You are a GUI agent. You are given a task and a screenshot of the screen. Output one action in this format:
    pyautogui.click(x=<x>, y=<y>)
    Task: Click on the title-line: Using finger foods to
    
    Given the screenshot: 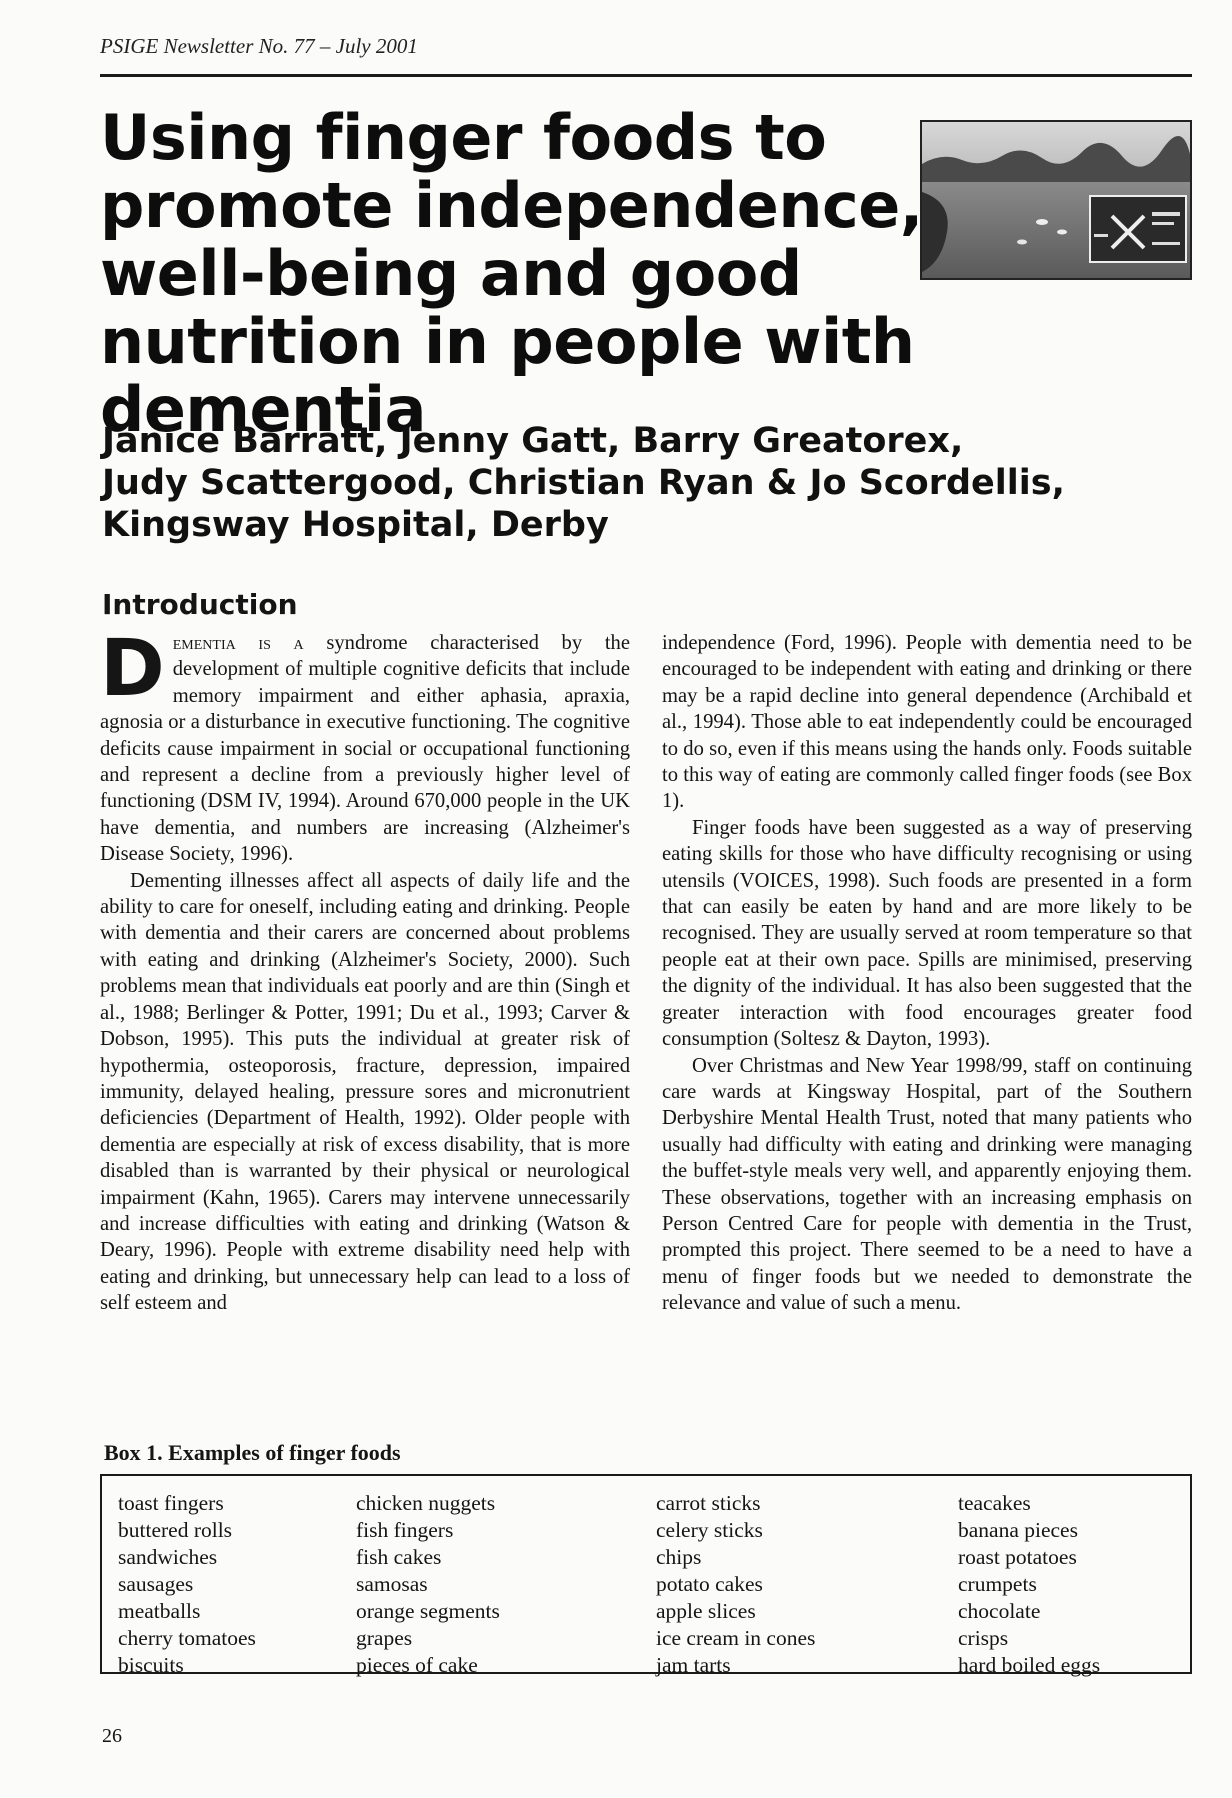 What is the action you would take?
    pyautogui.click(x=463, y=137)
    